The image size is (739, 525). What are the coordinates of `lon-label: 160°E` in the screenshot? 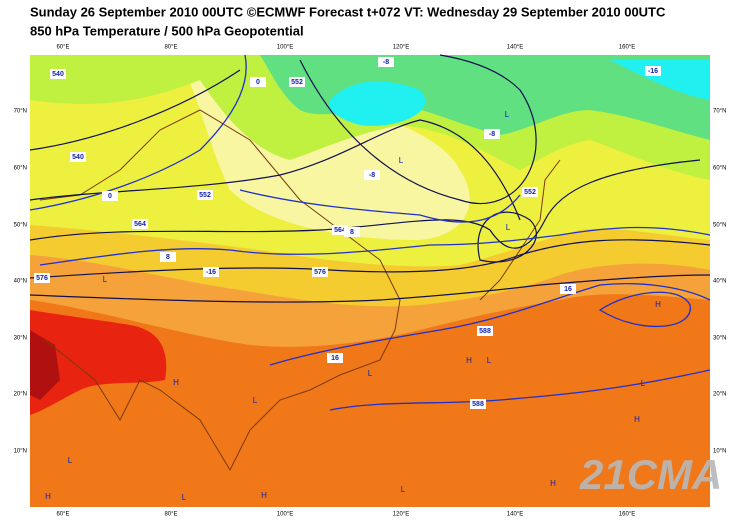 It's located at (627, 48).